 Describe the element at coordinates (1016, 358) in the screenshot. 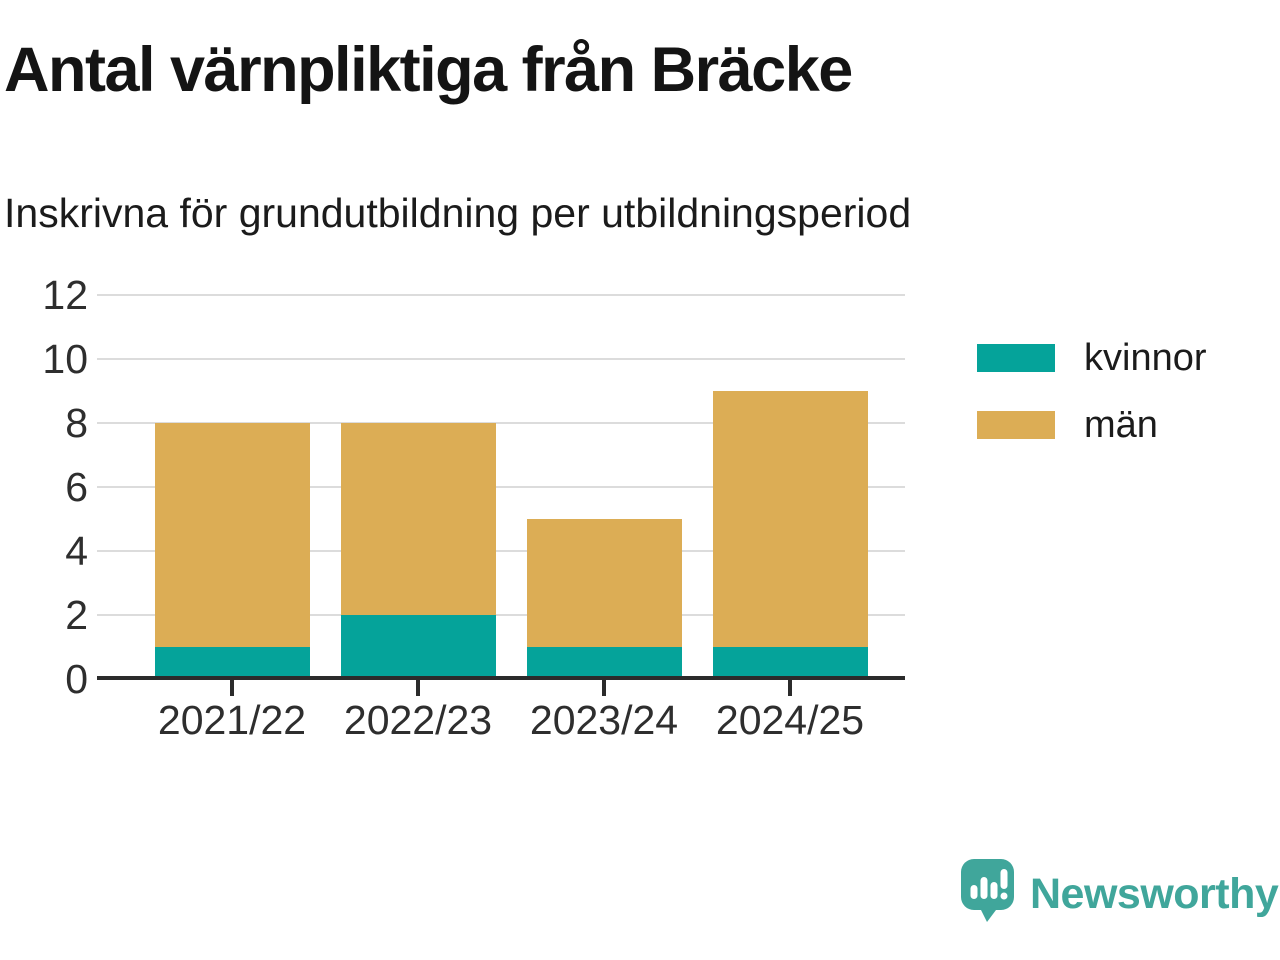

I see `legend-swatch-kvinnor` at that location.